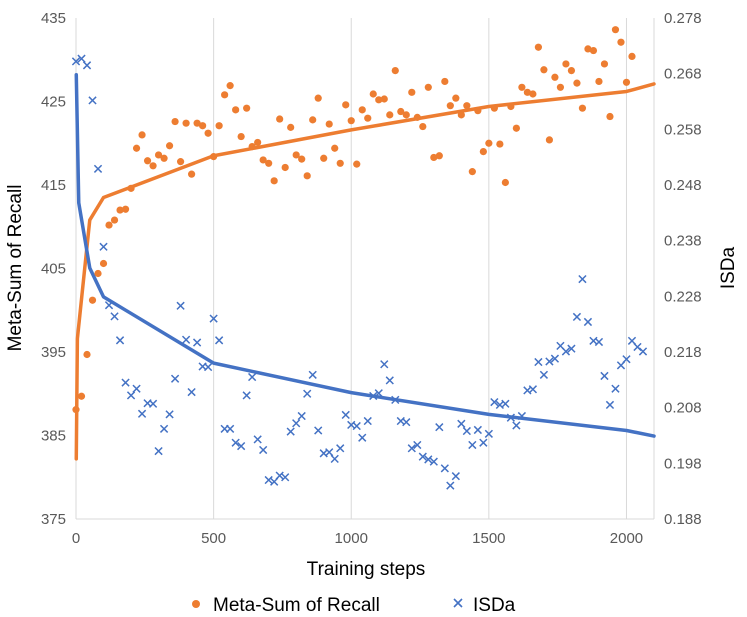 The width and height of the screenshot is (747, 617). I want to click on right-y-tick-label: 0.238, so click(683, 241).